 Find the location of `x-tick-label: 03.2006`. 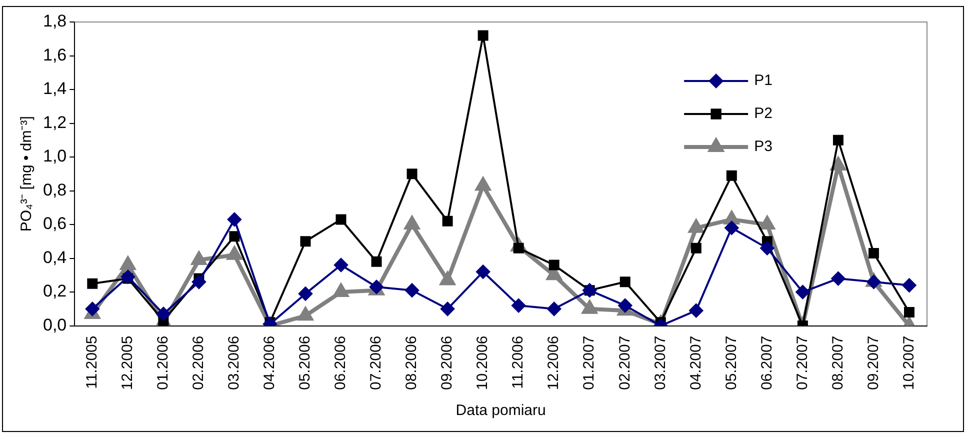

x-tick-label: 03.2006 is located at coordinates (234, 363).